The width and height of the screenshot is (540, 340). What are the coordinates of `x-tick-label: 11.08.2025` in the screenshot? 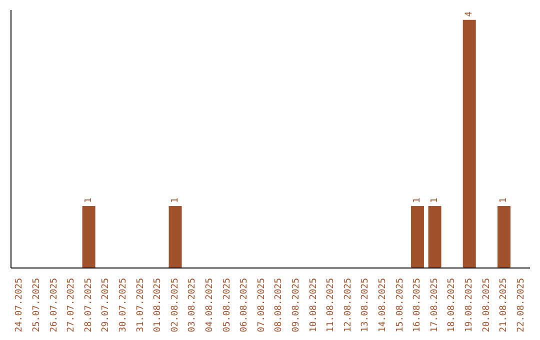 It's located at (331, 305).